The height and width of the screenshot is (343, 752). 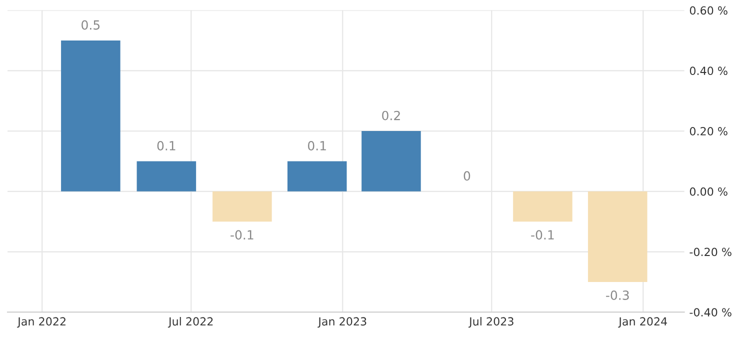 What do you see at coordinates (642, 322) in the screenshot?
I see `x-tick-label: Jan 2024` at bounding box center [642, 322].